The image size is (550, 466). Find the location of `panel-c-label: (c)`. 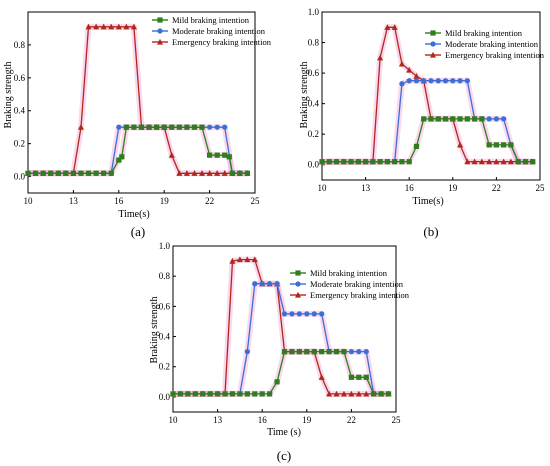

panel-c-label: (c) is located at coordinates (284, 455).